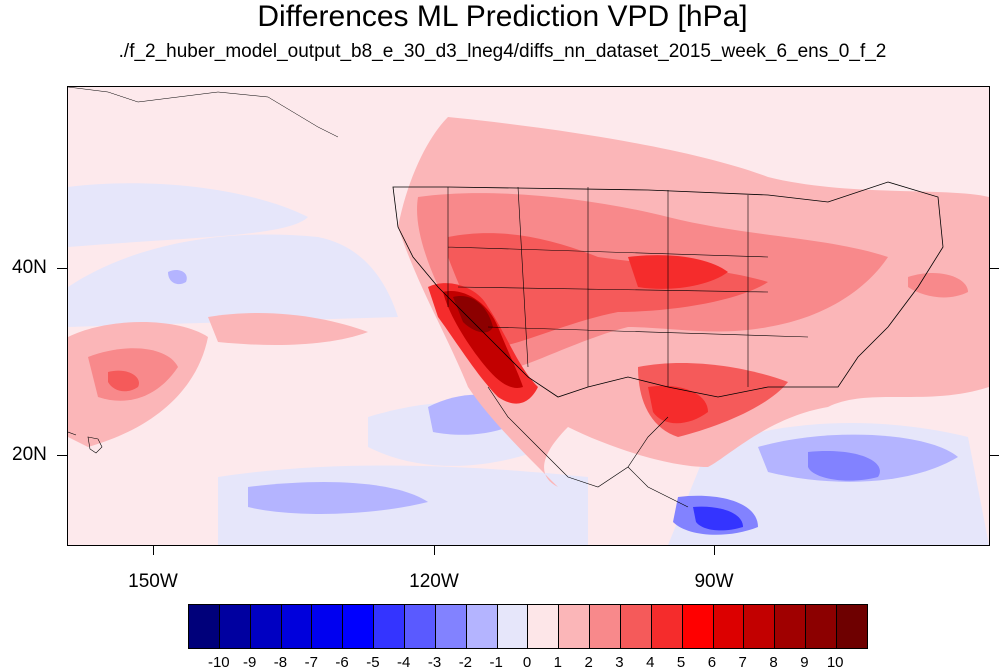 The width and height of the screenshot is (1005, 672). I want to click on lon-label-120w: 120W, so click(434, 581).